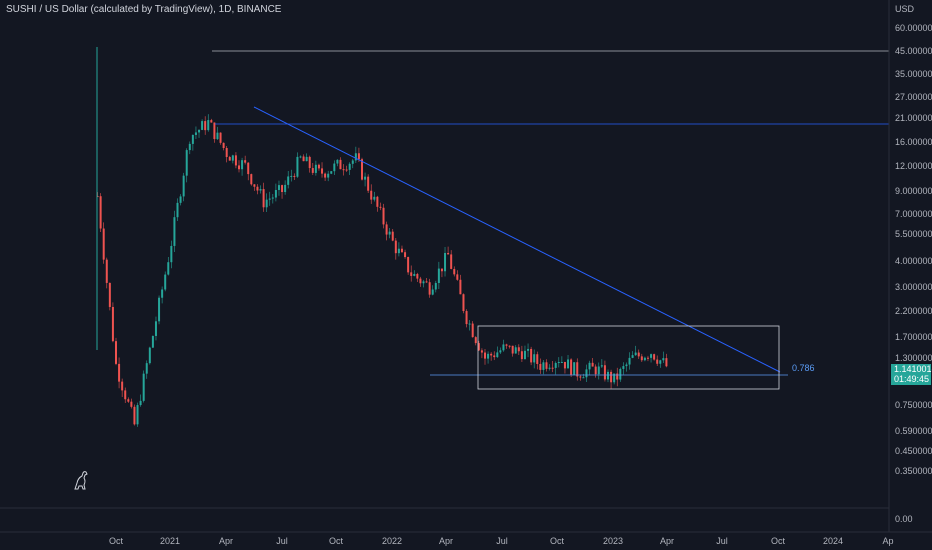 The width and height of the screenshot is (932, 550). What do you see at coordinates (392, 541) in the screenshot?
I see `x-tick-label: 2022` at bounding box center [392, 541].